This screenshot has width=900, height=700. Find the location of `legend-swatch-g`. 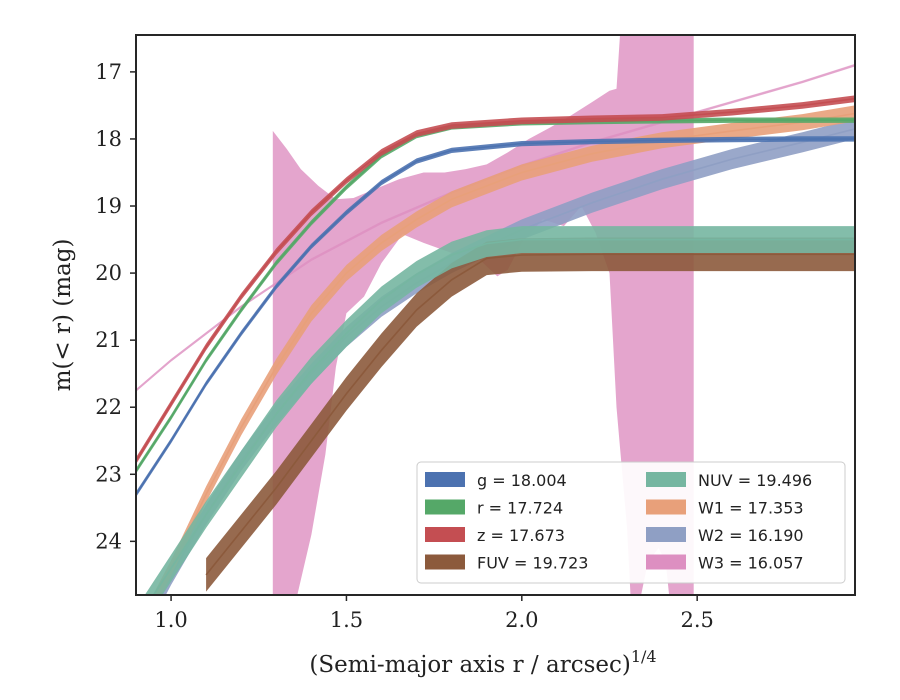

legend-swatch-g is located at coordinates (445, 479).